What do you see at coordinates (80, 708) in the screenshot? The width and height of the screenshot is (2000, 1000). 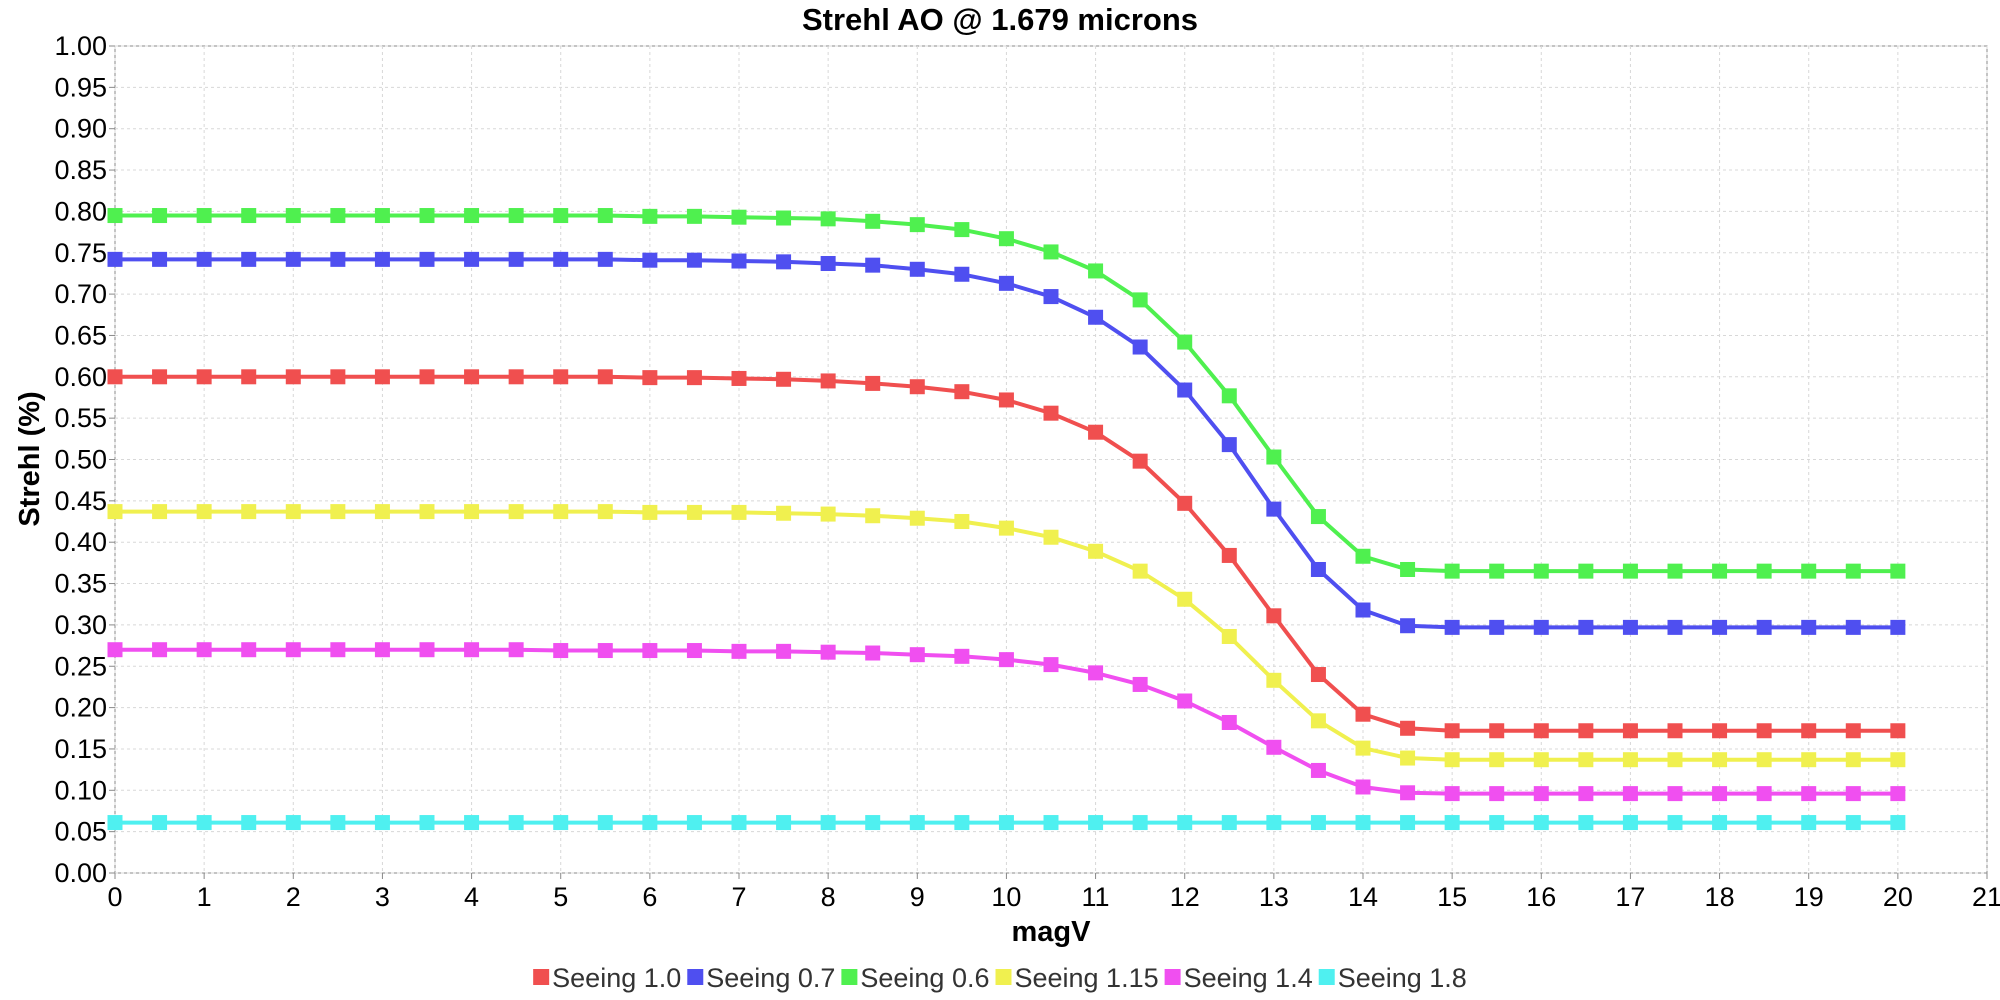 I see `y-tick-label: 0.20` at bounding box center [80, 708].